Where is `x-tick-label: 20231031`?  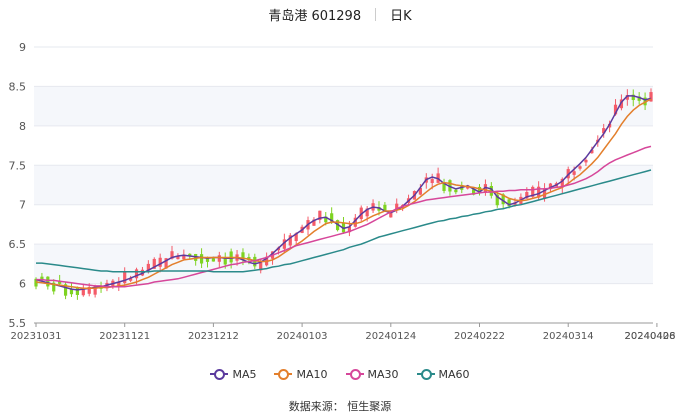 x-tick-label: 20231031 is located at coordinates (36, 336).